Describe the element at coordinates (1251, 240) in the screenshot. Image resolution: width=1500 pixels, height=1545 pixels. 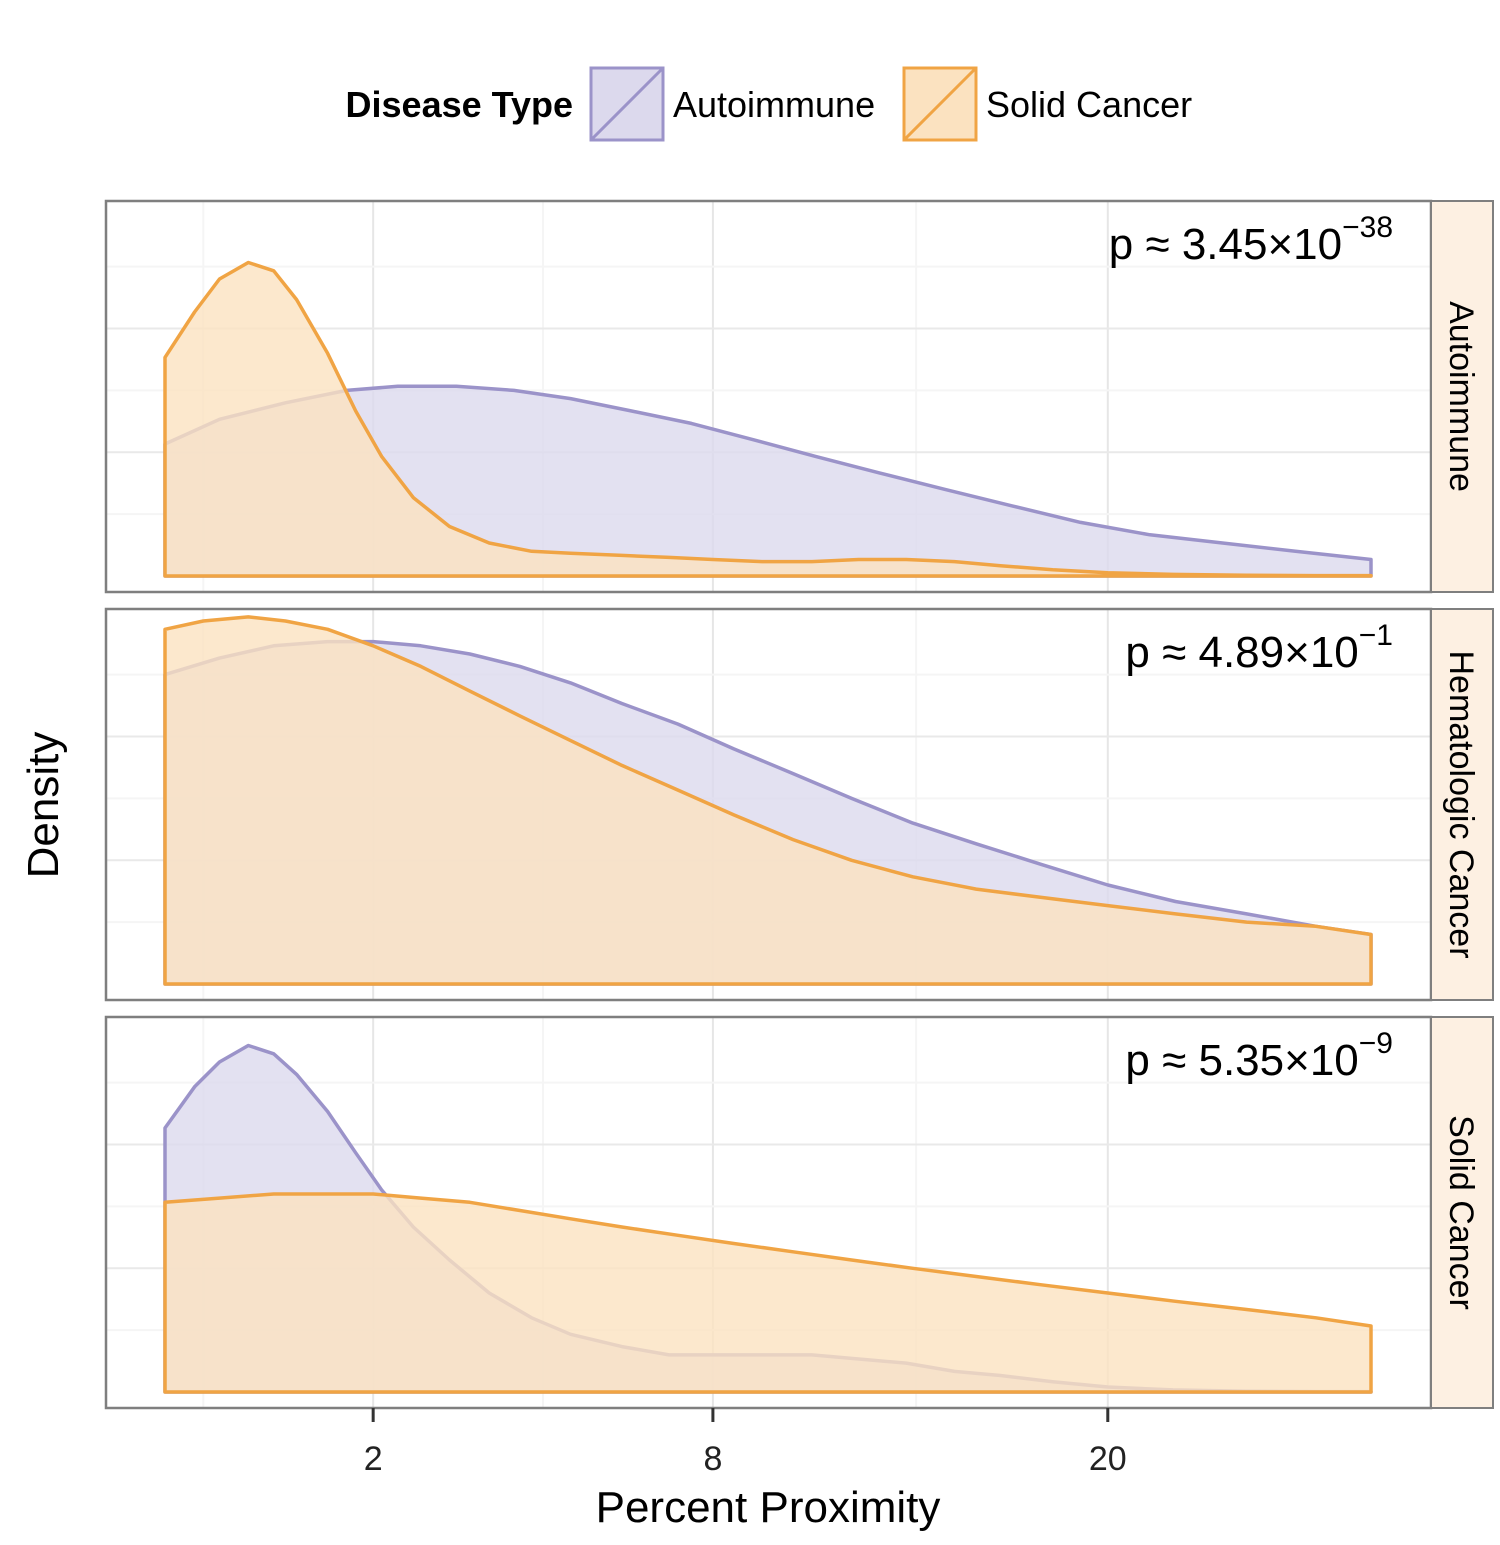
I see `p-value-annotation: p ≈ 3.45×10−38` at that location.